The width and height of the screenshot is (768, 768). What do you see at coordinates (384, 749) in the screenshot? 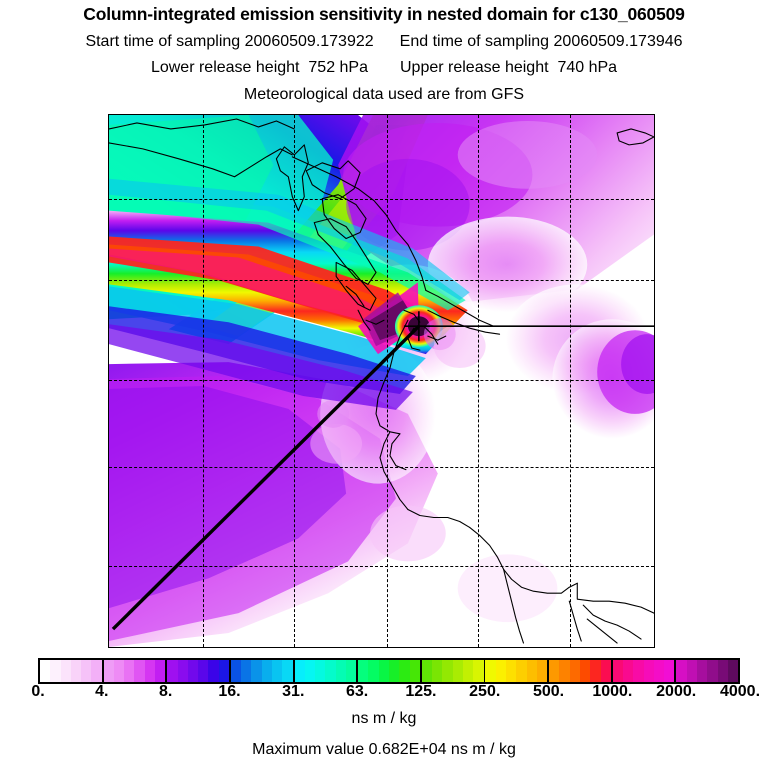
I see `maximum-value-label: Maximum value 0.682E+04 ns m / kg` at bounding box center [384, 749].